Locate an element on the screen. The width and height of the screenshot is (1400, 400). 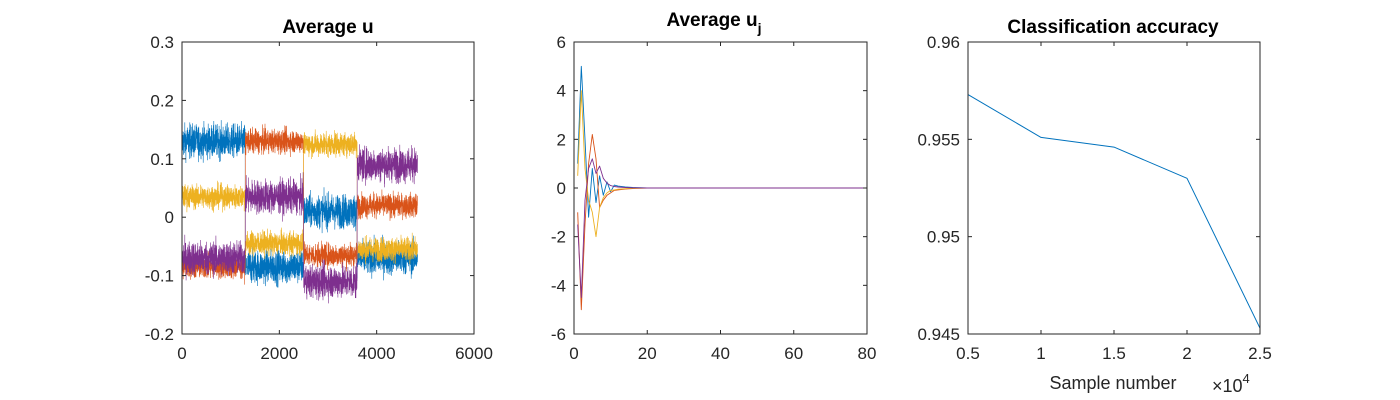
exponent-power: 4 is located at coordinates (1246, 378).